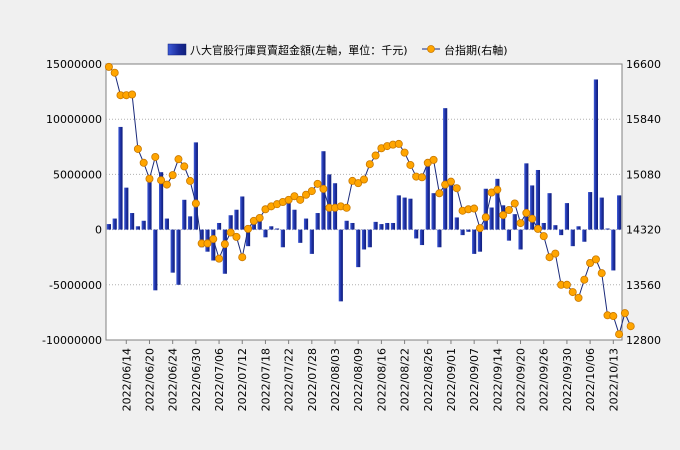 This screenshot has height=450, width=680. I want to click on x-tick-label: 2022/08/09, so click(358, 379).